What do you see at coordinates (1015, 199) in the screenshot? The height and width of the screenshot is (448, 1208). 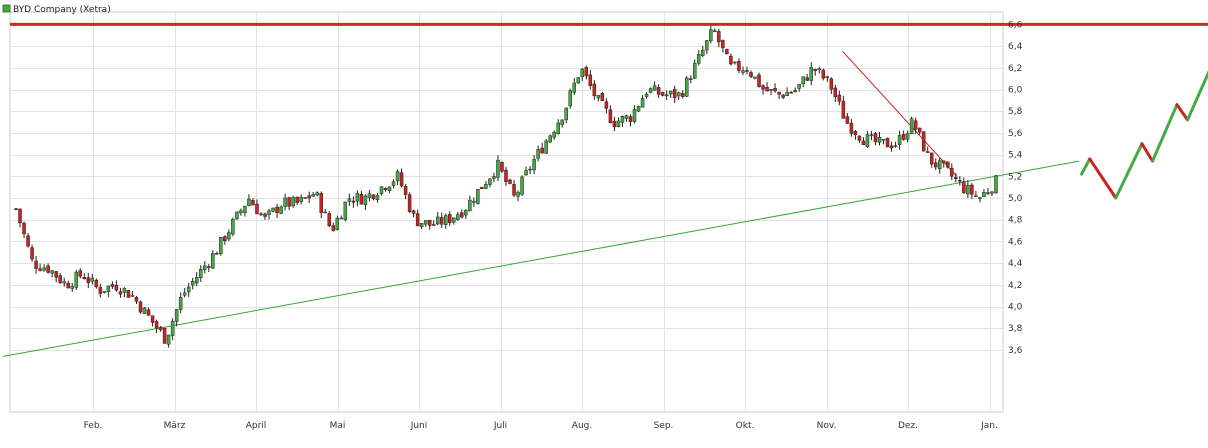 I see `y-tick-label: 5,0` at bounding box center [1015, 199].